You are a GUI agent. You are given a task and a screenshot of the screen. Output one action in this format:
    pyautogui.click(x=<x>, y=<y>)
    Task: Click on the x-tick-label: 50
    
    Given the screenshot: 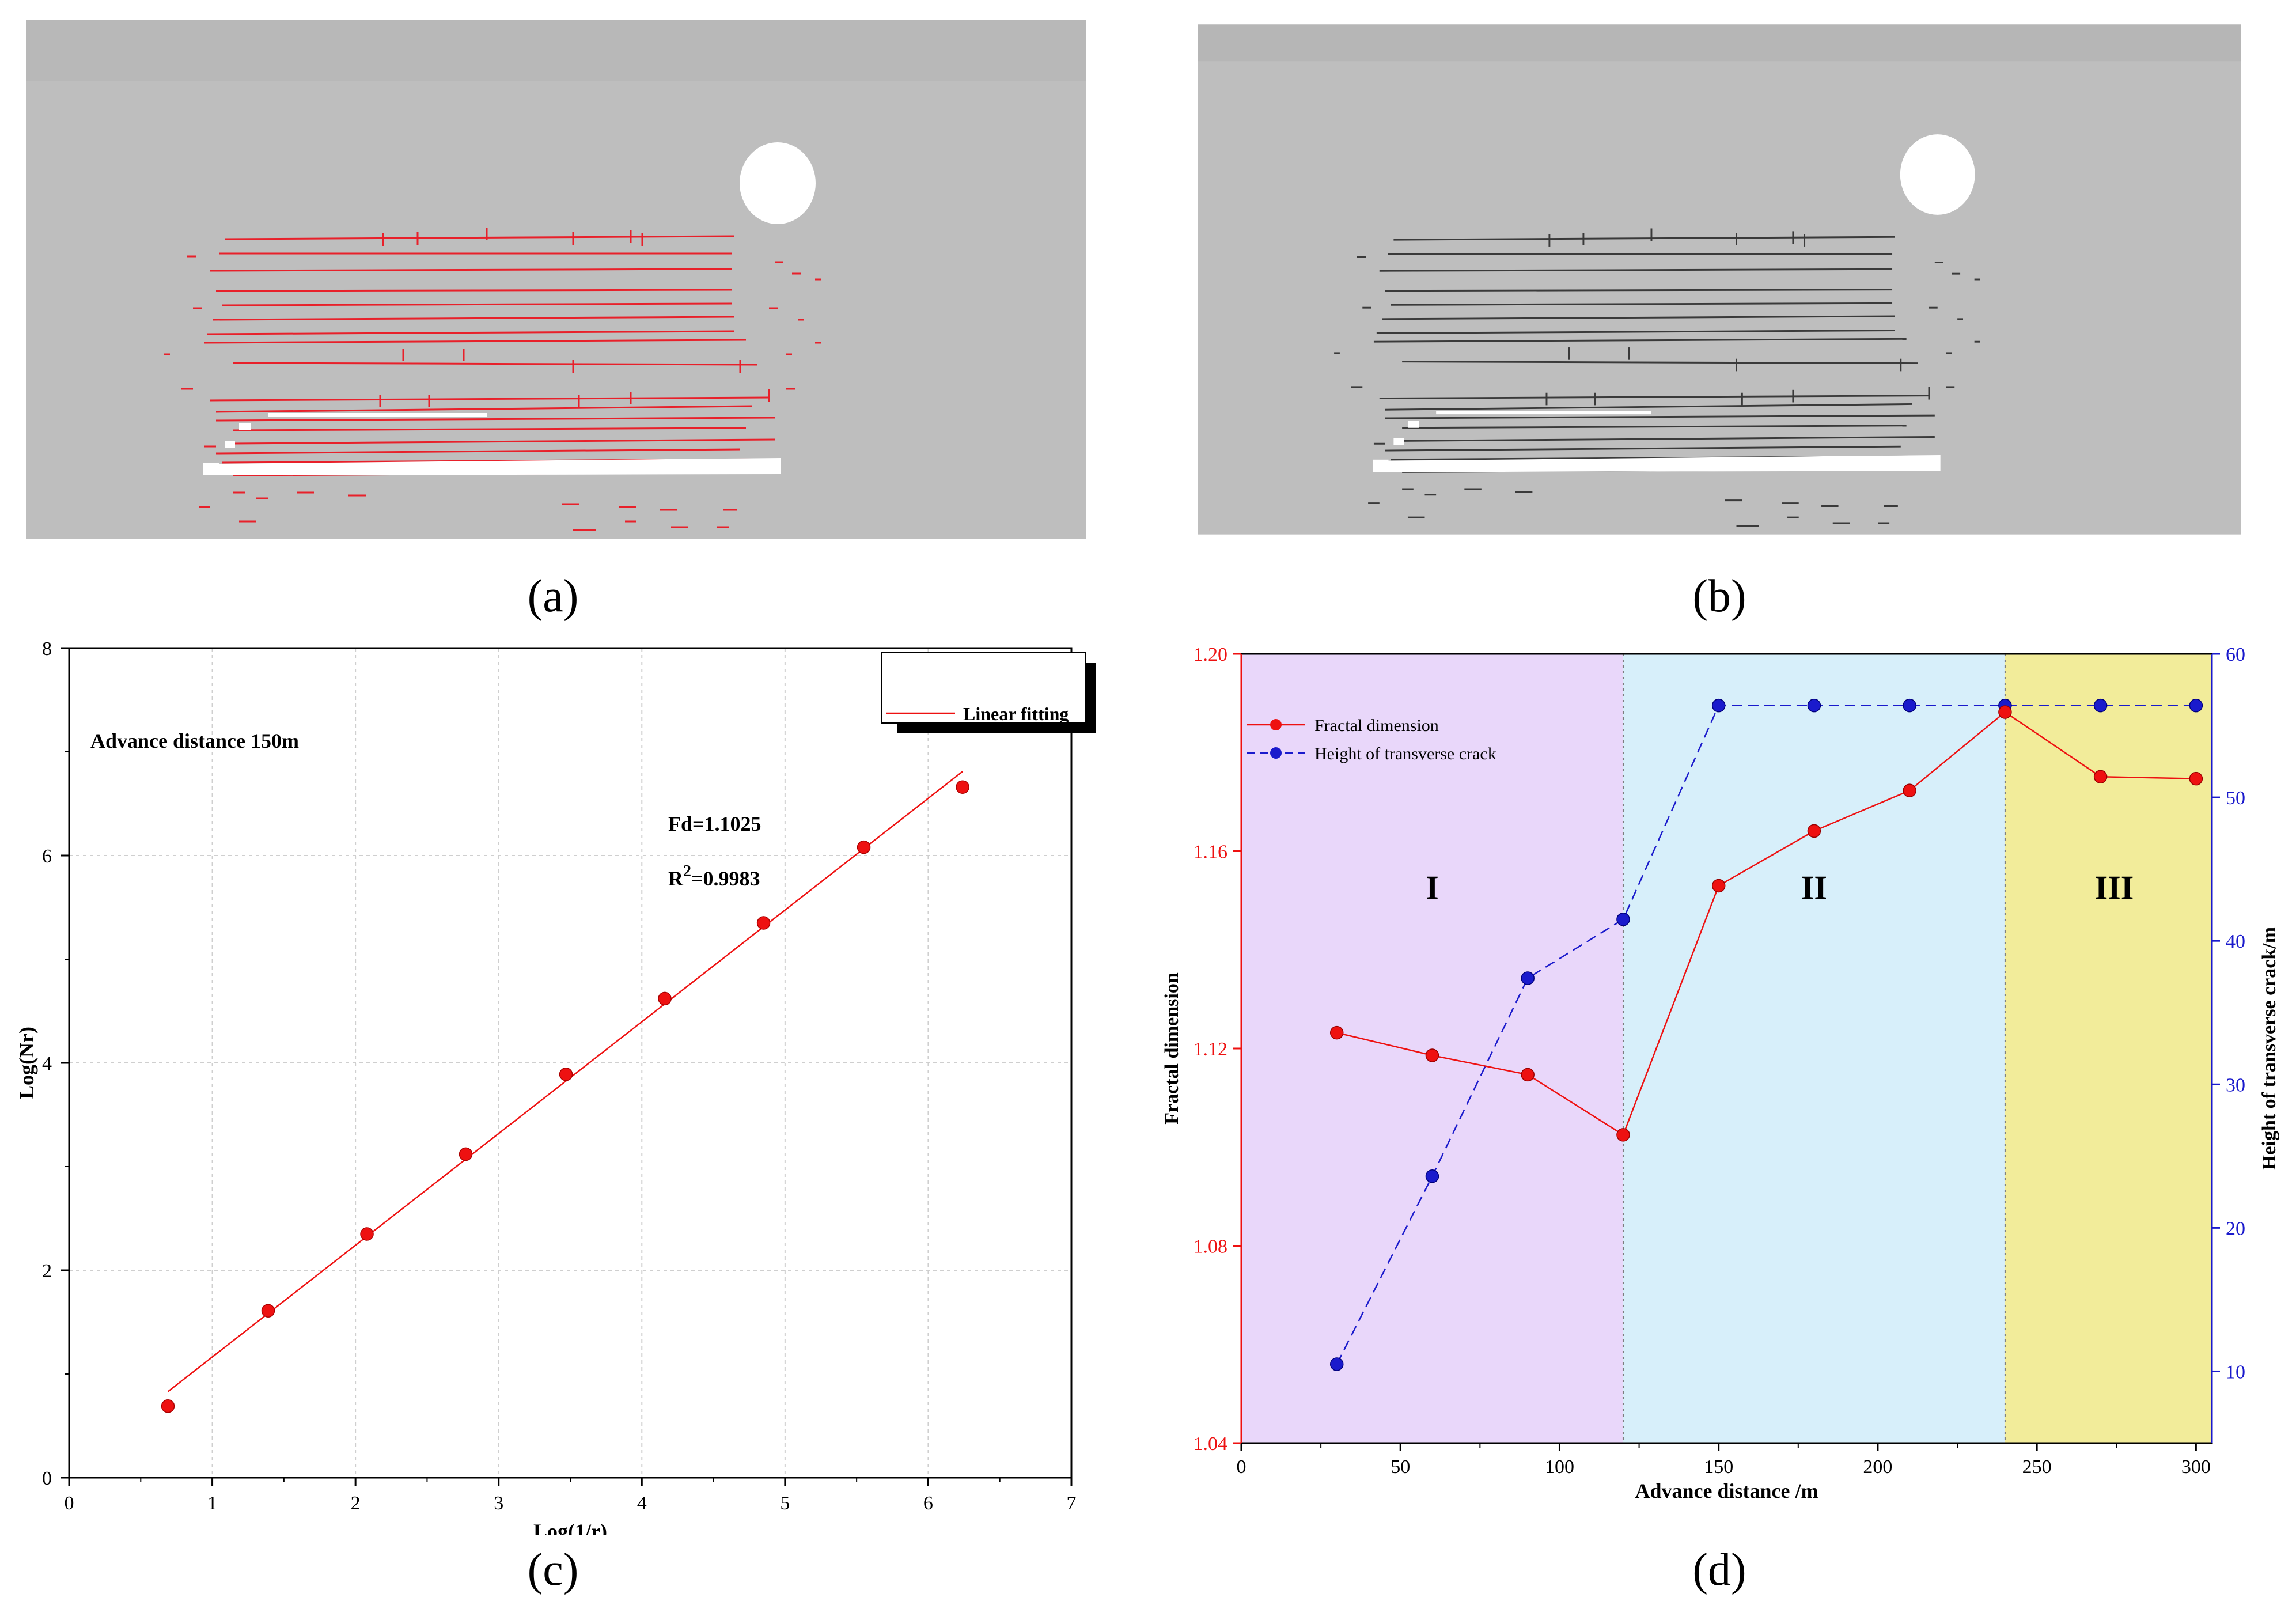 What is the action you would take?
    pyautogui.click(x=1400, y=1467)
    